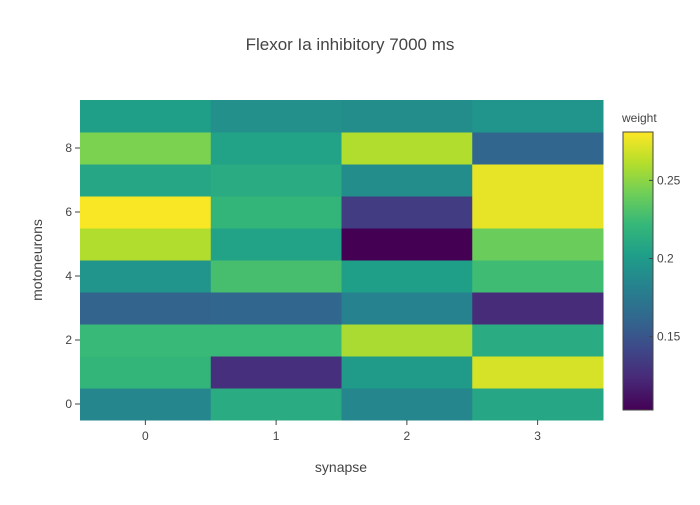  What do you see at coordinates (68, 148) in the screenshot?
I see `y-tick-label: 8` at bounding box center [68, 148].